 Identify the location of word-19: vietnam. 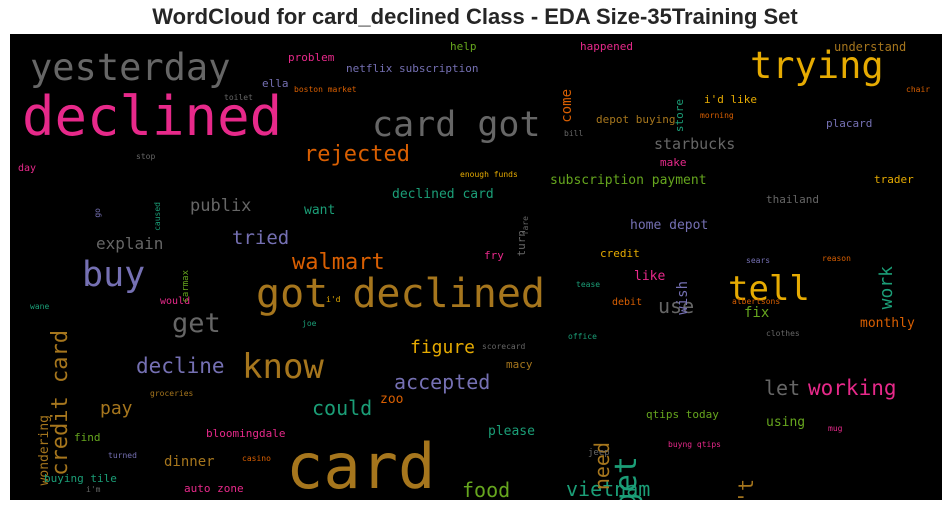
(608, 488).